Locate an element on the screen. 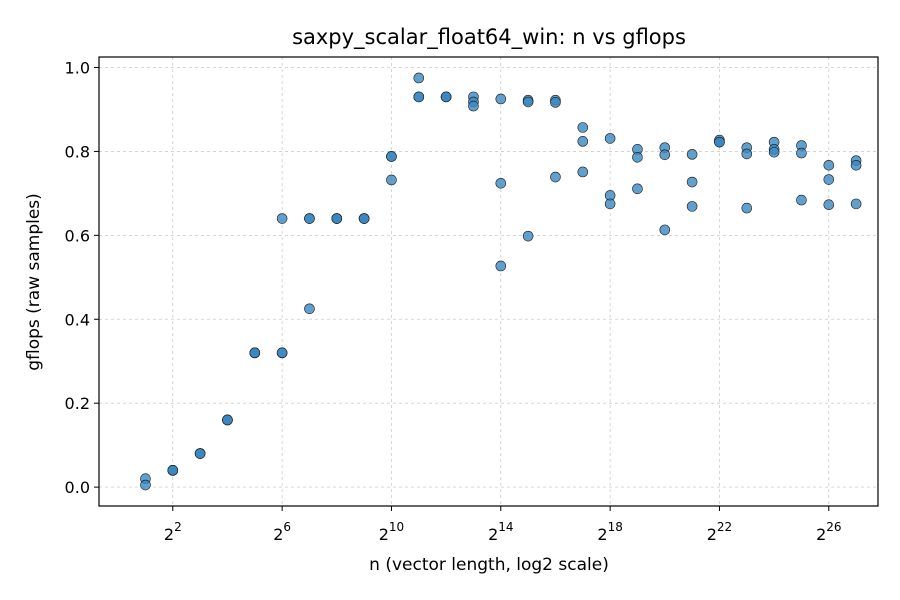 The width and height of the screenshot is (900, 600). y-tick-label: 0.6 is located at coordinates (77, 235).